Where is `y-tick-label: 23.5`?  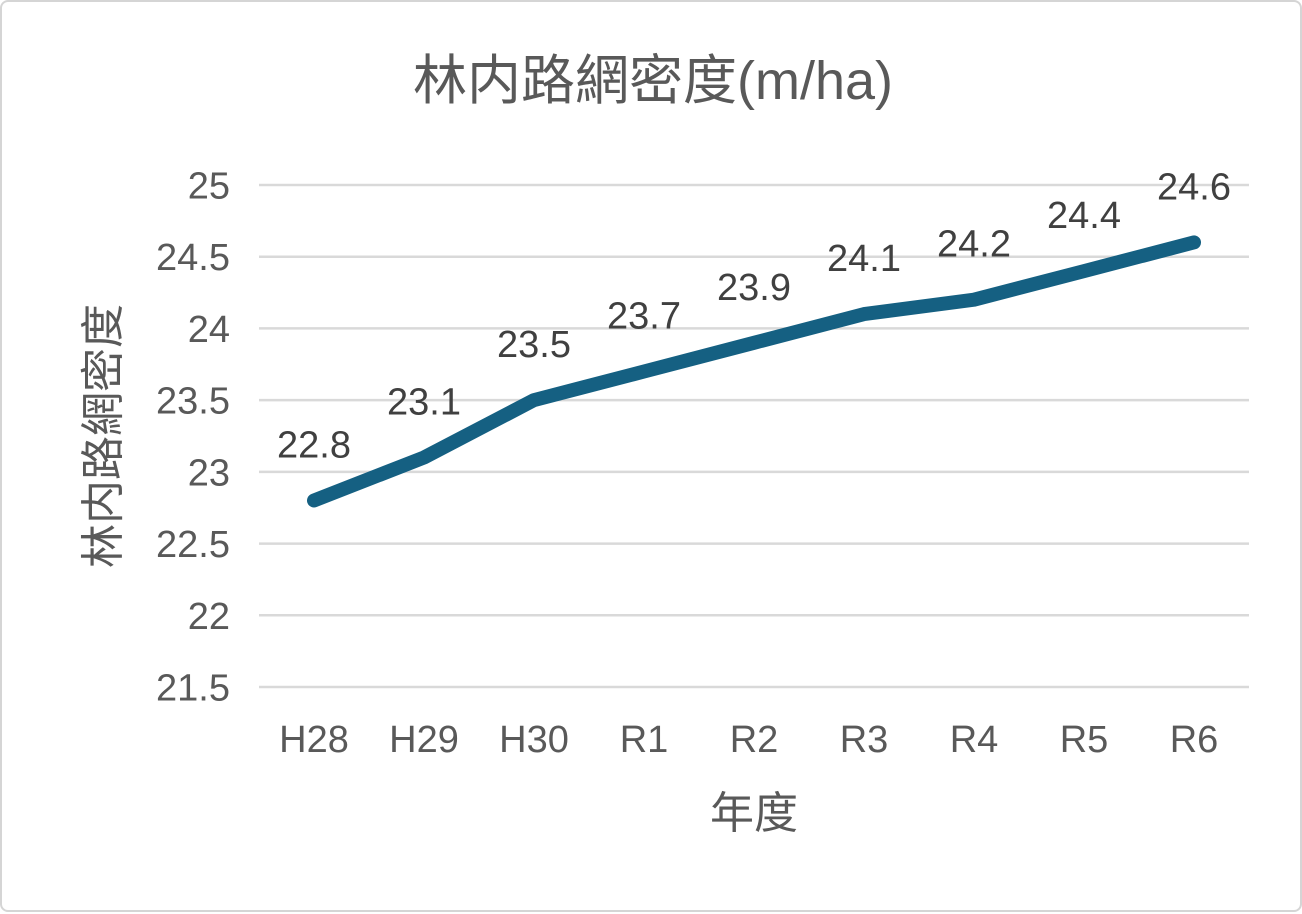
y-tick-label: 23.5 is located at coordinates (193, 402).